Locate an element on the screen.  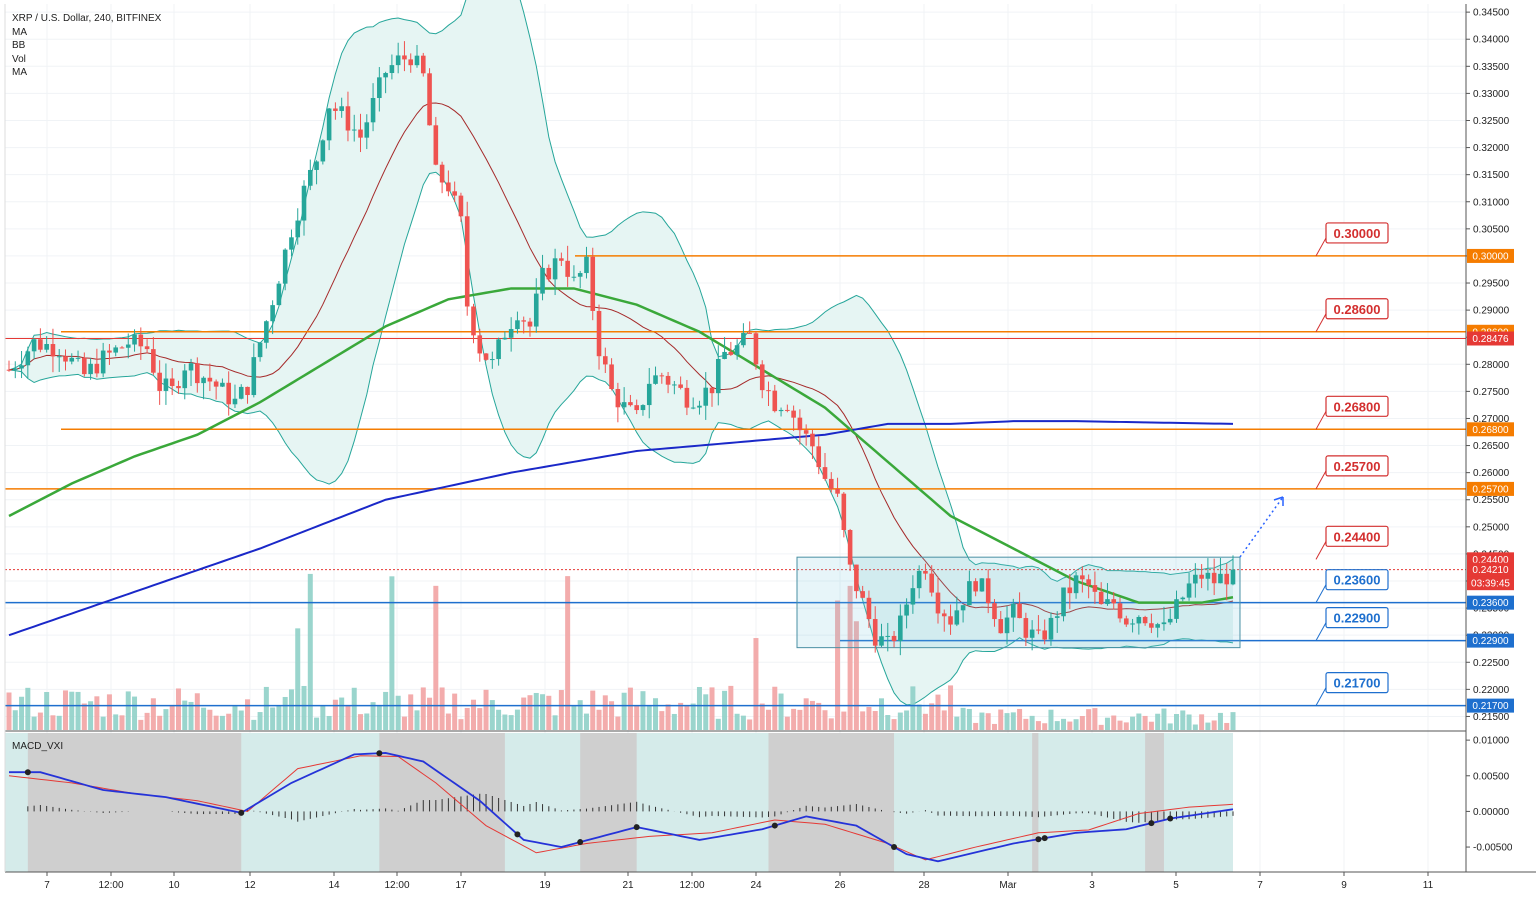
indicator-ma-2: MA is located at coordinates (19, 72).